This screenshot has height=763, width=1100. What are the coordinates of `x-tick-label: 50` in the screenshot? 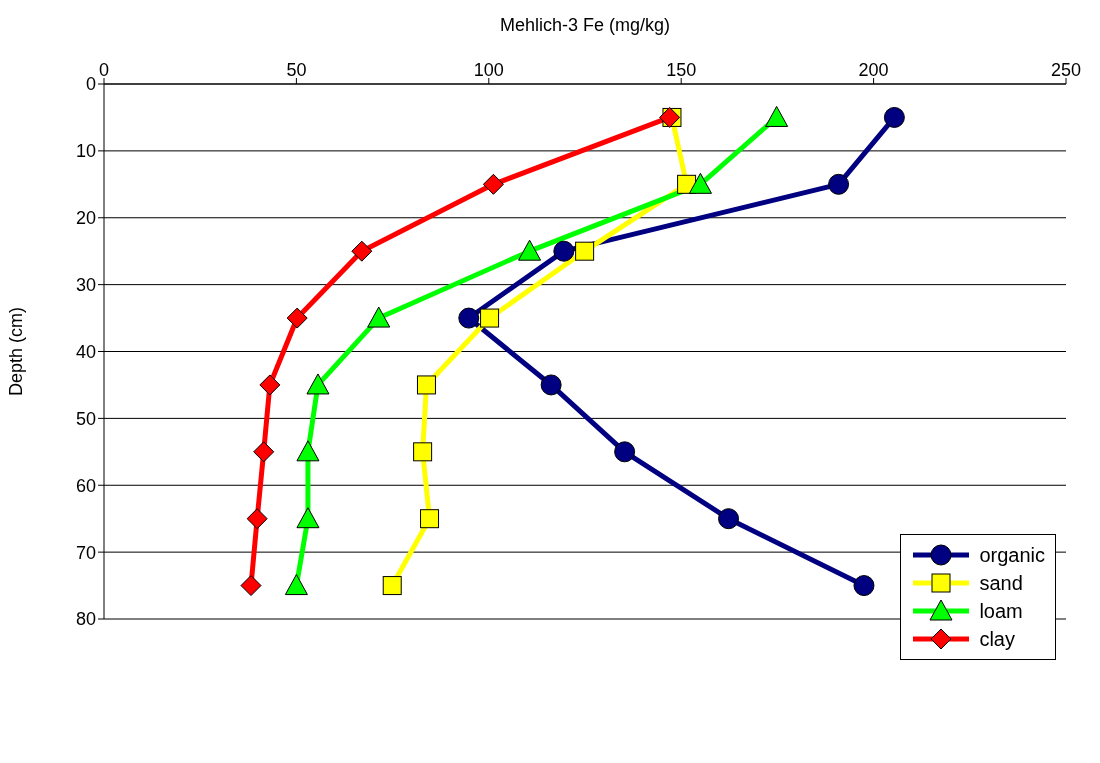 It's located at (296, 70).